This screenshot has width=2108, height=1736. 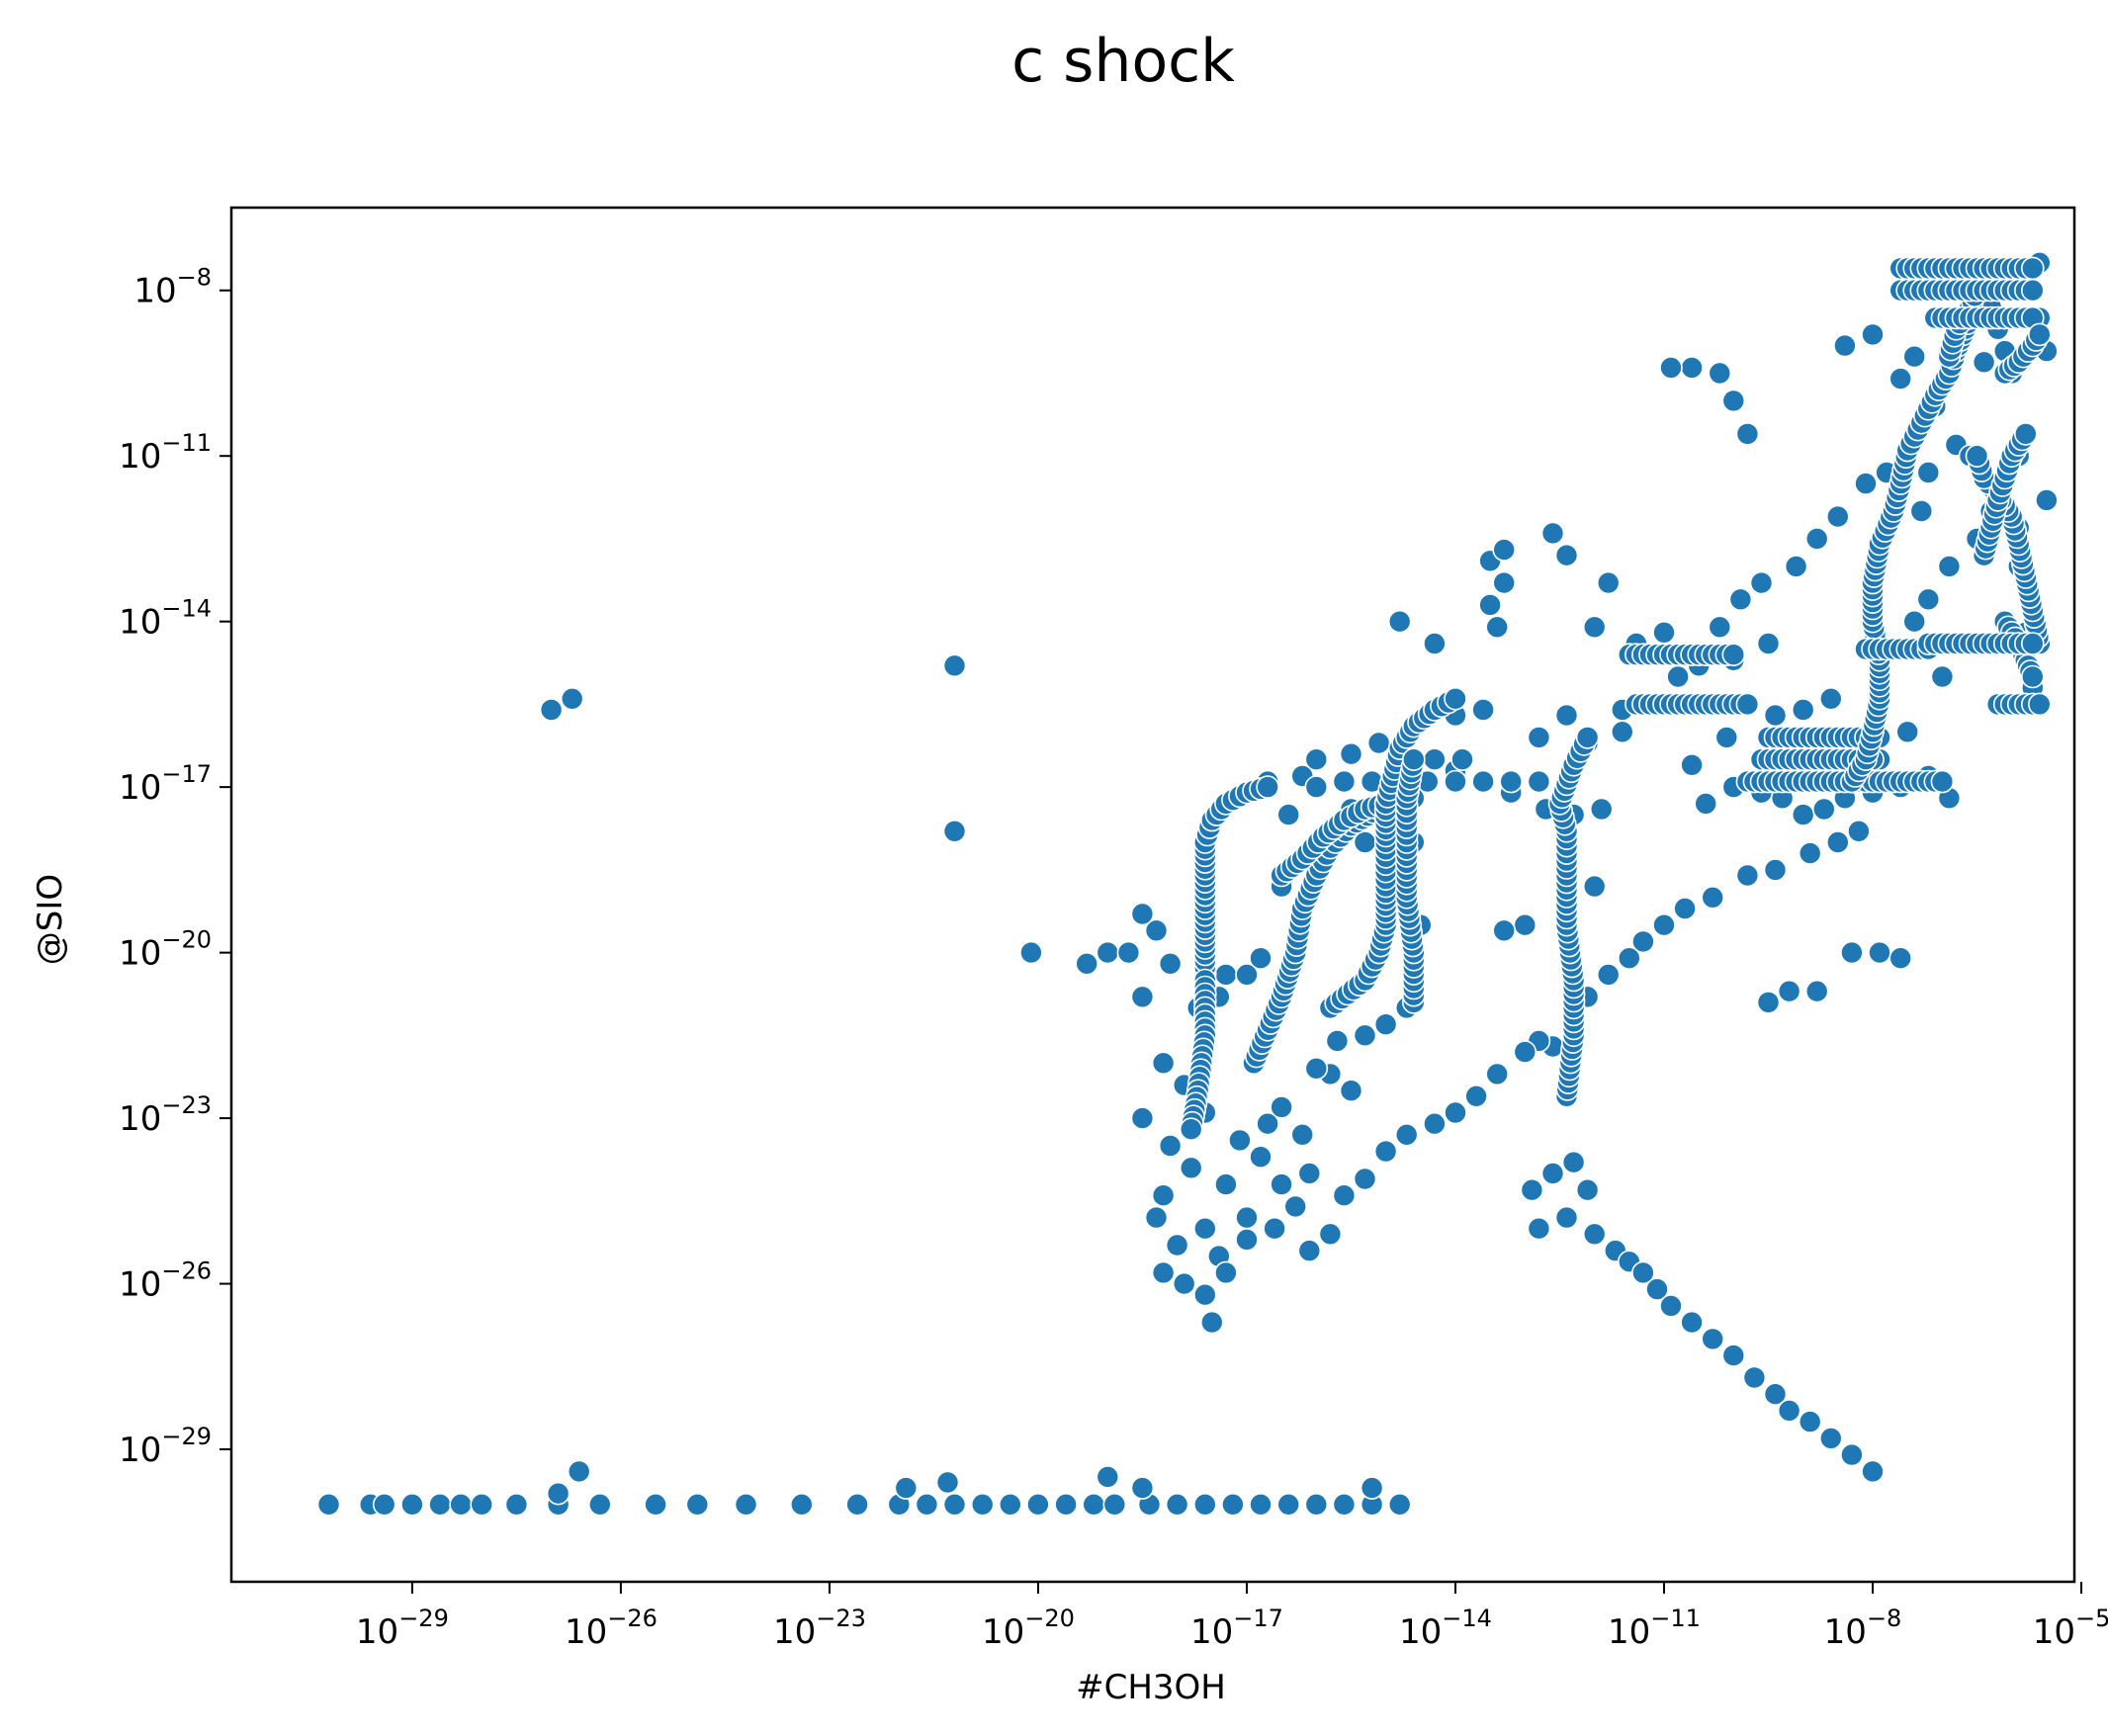 I want to click on x-tick-label-2: 10⁻²³, so click(x=819, y=1628).